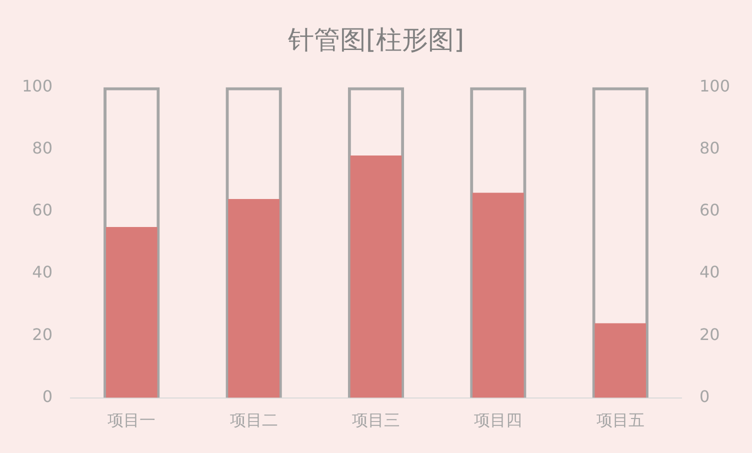 The height and width of the screenshot is (453, 752). I want to click on y-tick-label: 80, so click(42, 148).